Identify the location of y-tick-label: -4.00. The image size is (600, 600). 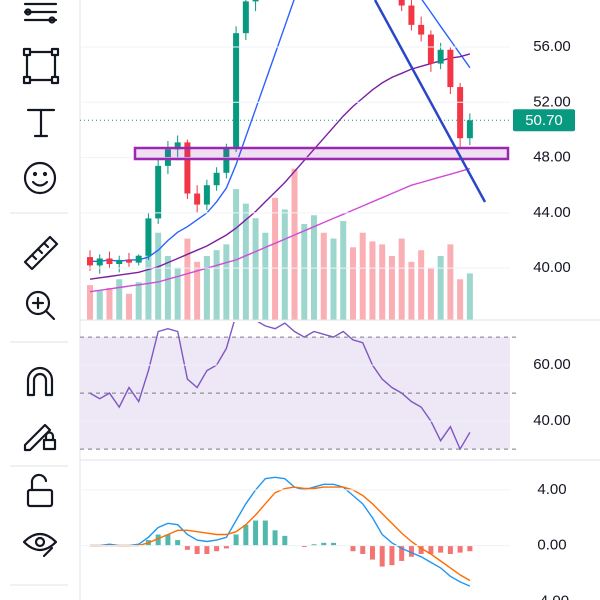
(552, 596).